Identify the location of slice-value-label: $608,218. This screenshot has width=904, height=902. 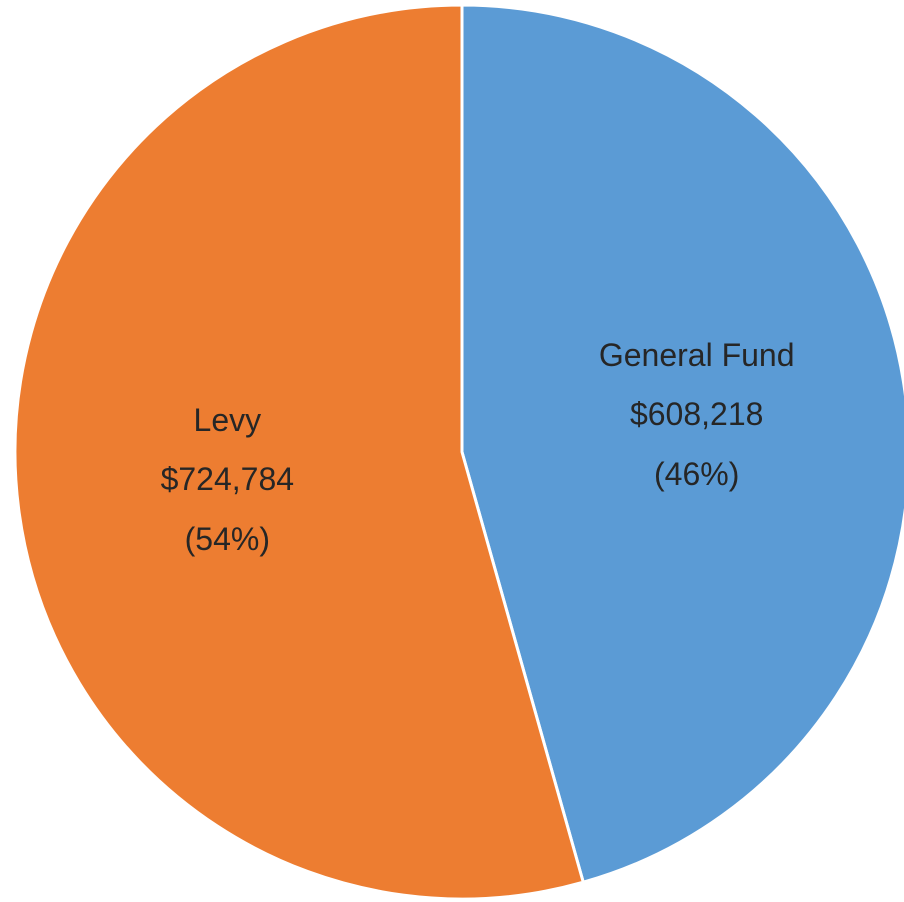
(696, 414).